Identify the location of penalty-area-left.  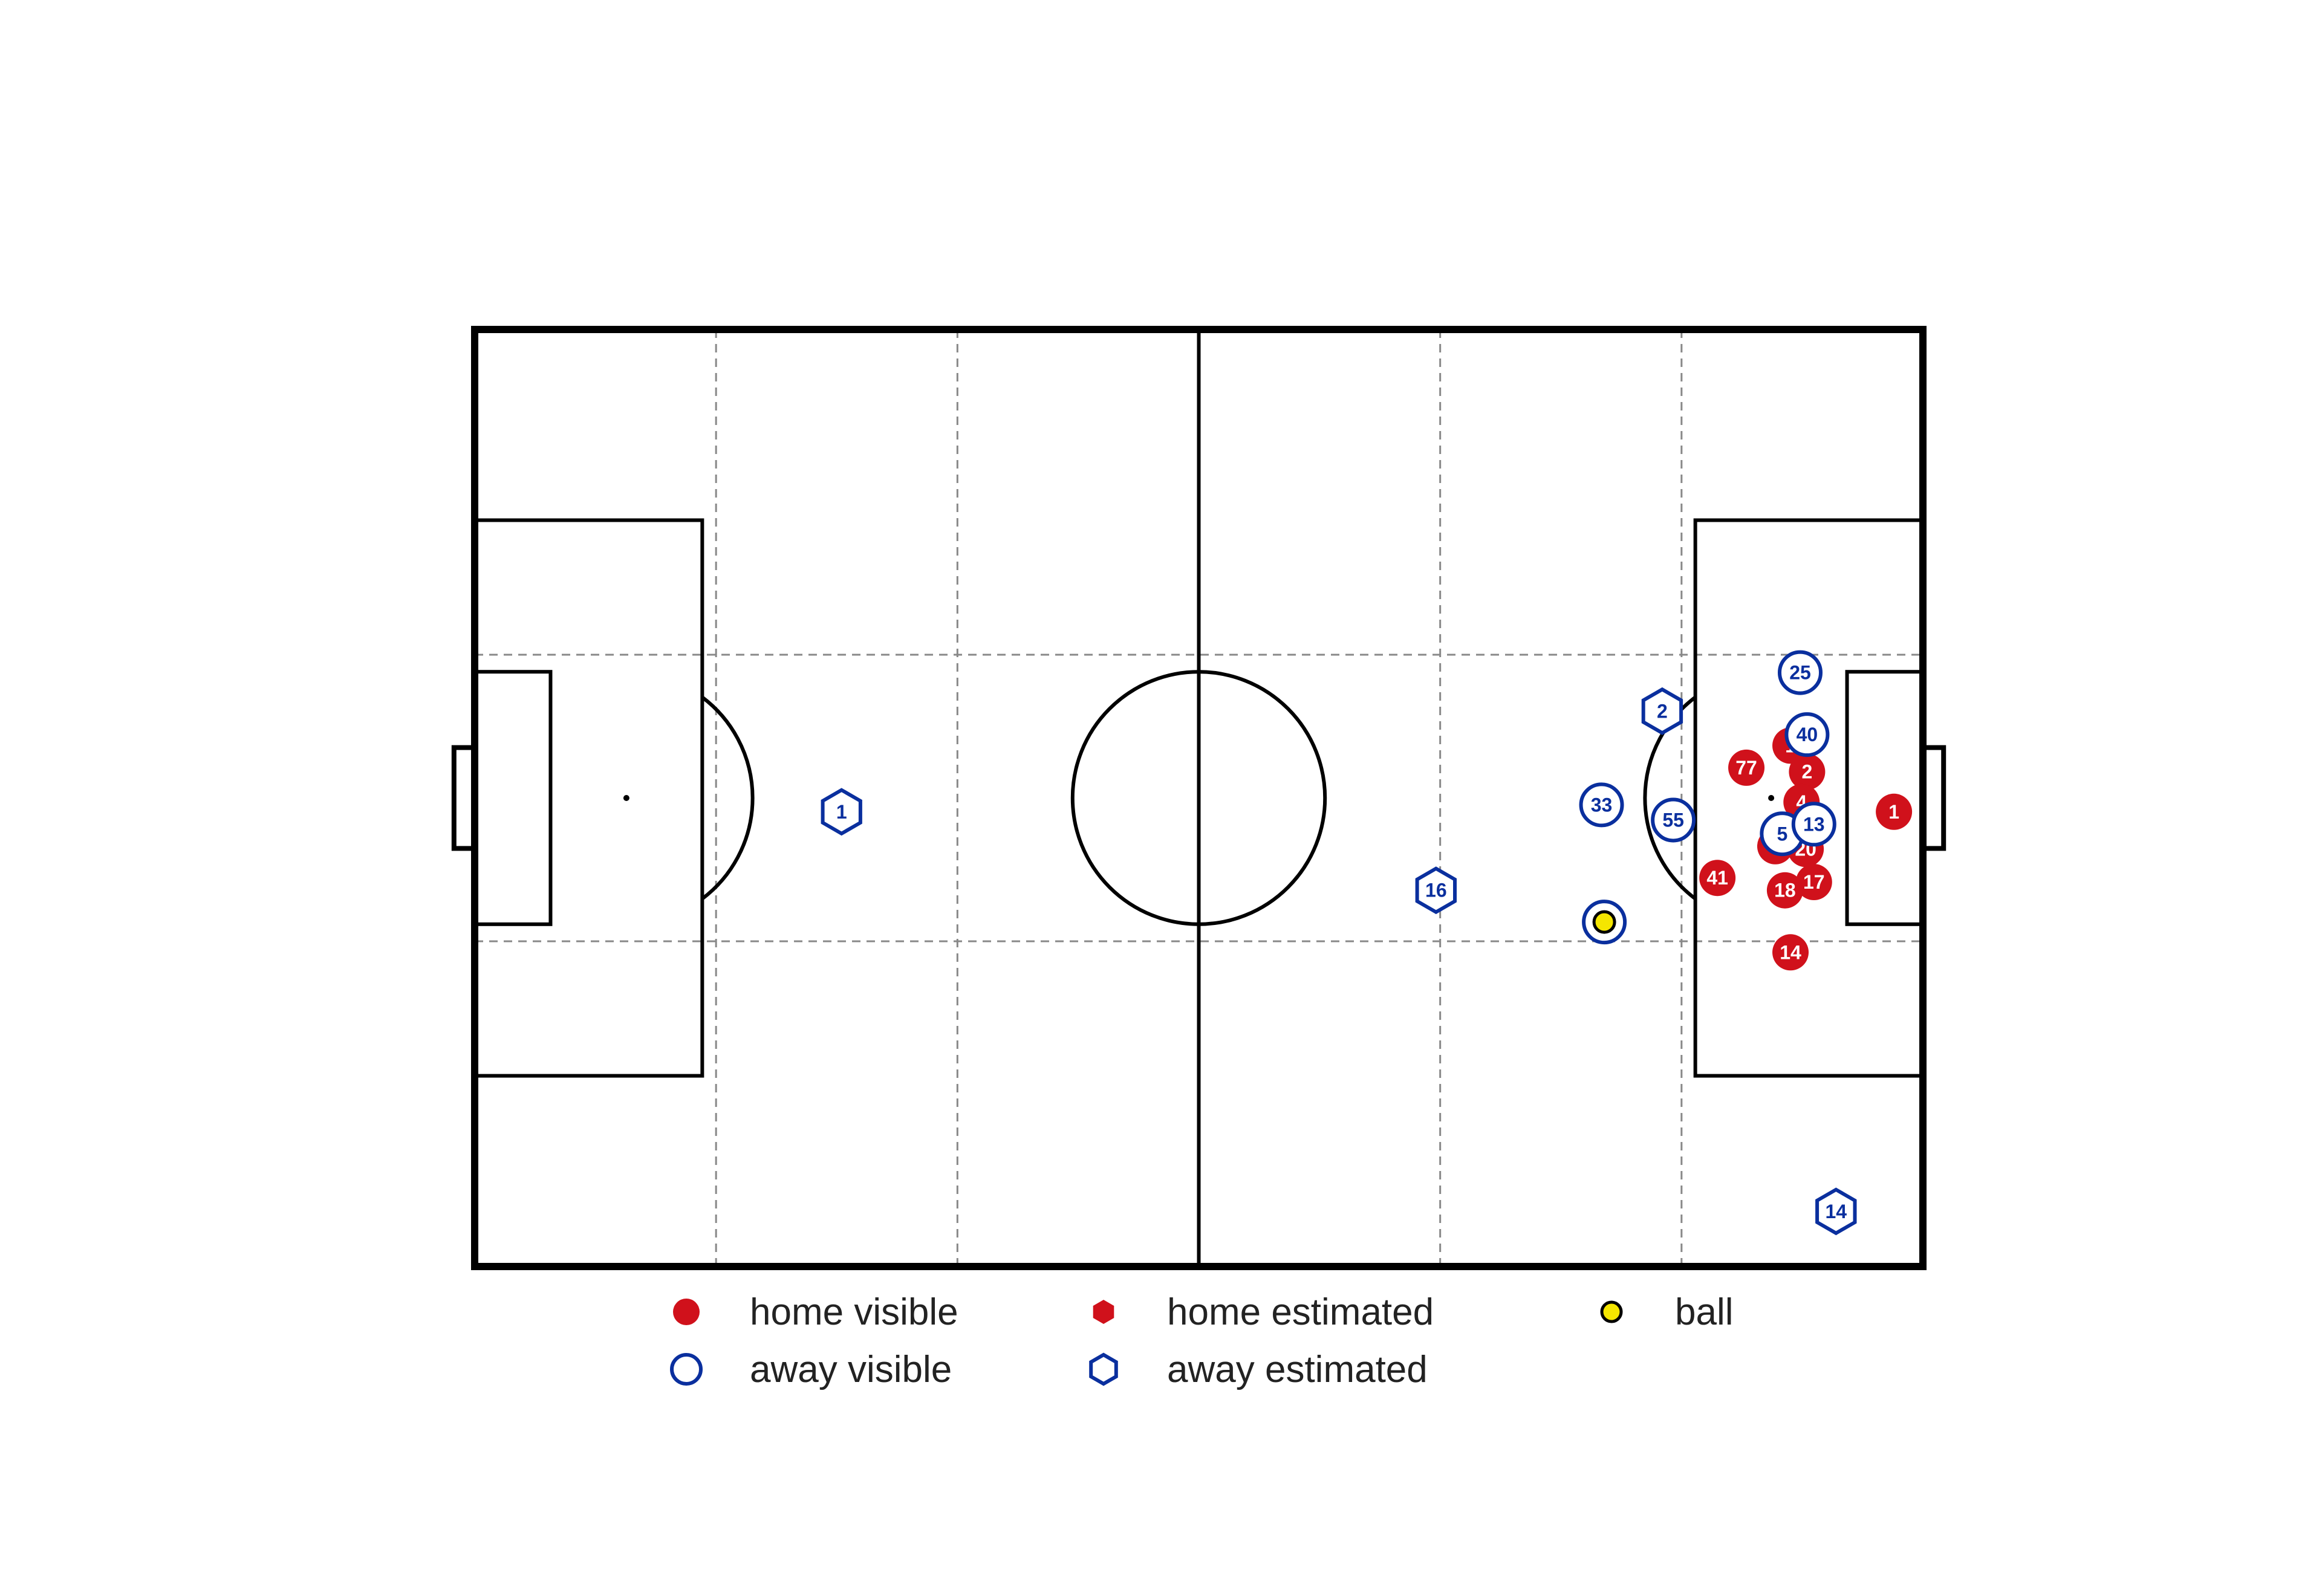
(588, 798).